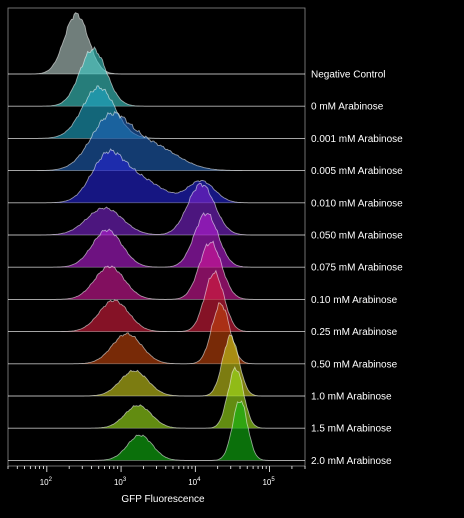  I want to click on series-label: 0.10 mM Arabinose, so click(354, 300).